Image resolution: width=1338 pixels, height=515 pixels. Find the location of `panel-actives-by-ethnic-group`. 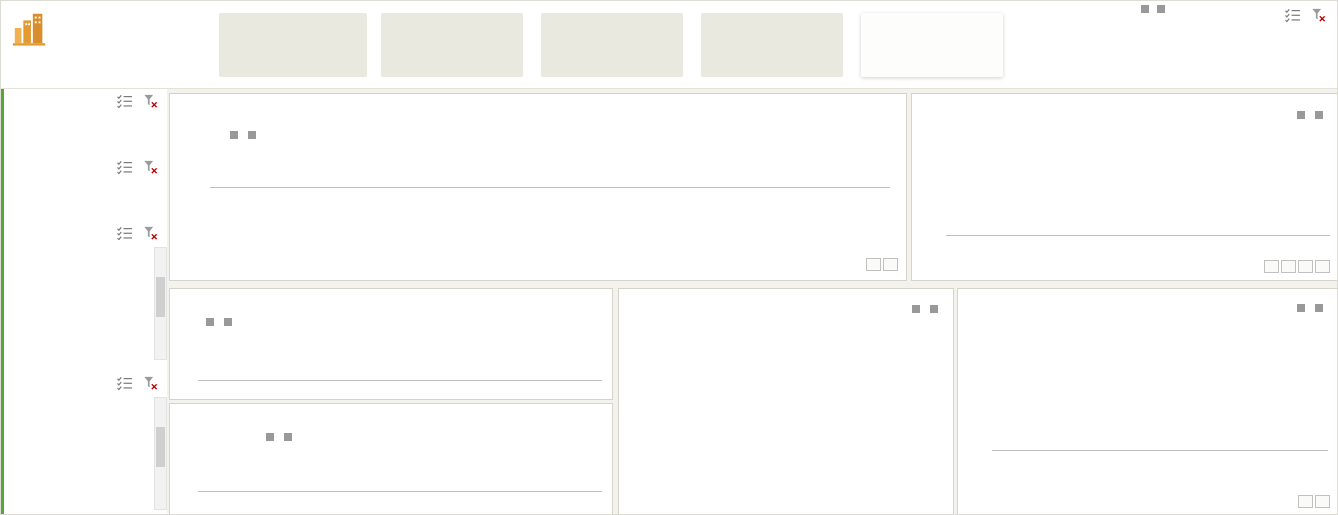

panel-actives-by-ethnic-group is located at coordinates (1124, 187).